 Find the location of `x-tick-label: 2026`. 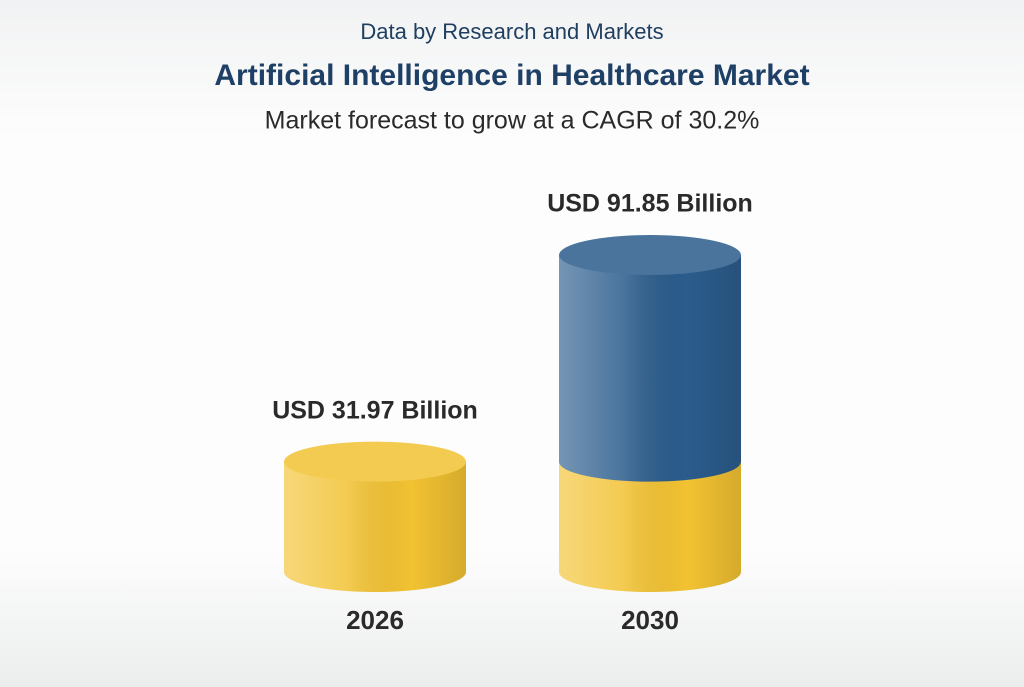

x-tick-label: 2026 is located at coordinates (375, 620).